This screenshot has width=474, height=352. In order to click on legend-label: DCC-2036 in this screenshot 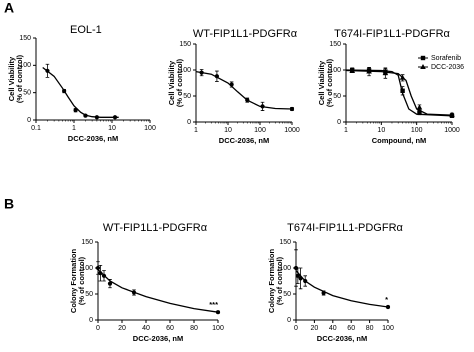, I will do `click(447, 67)`.